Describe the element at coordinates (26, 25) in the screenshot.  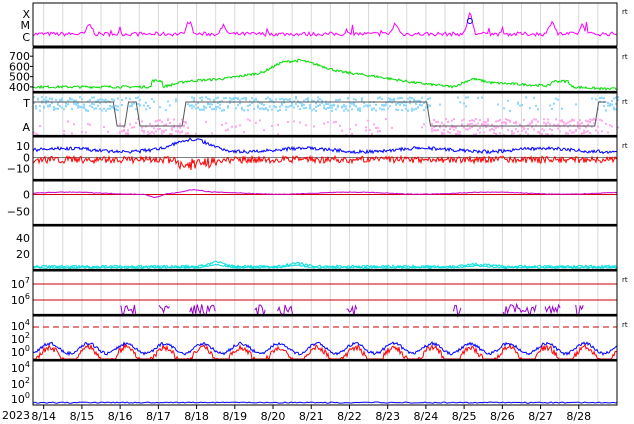
I see `yaxis-tick-label: M` at that location.